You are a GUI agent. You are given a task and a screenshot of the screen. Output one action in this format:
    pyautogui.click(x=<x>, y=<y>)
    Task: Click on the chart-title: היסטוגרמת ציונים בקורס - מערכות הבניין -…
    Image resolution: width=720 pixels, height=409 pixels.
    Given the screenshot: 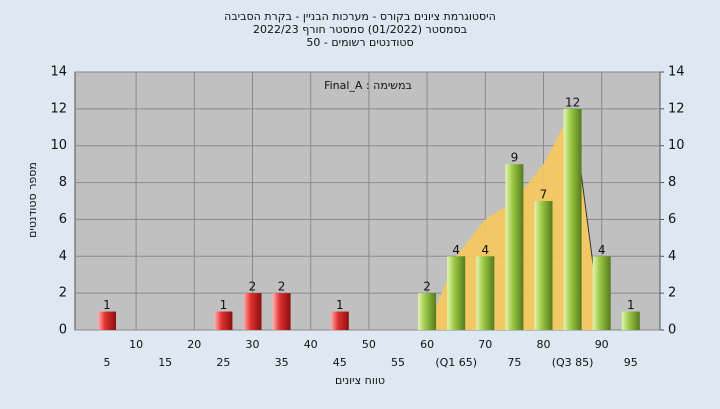 What is the action you would take?
    pyautogui.click(x=360, y=16)
    